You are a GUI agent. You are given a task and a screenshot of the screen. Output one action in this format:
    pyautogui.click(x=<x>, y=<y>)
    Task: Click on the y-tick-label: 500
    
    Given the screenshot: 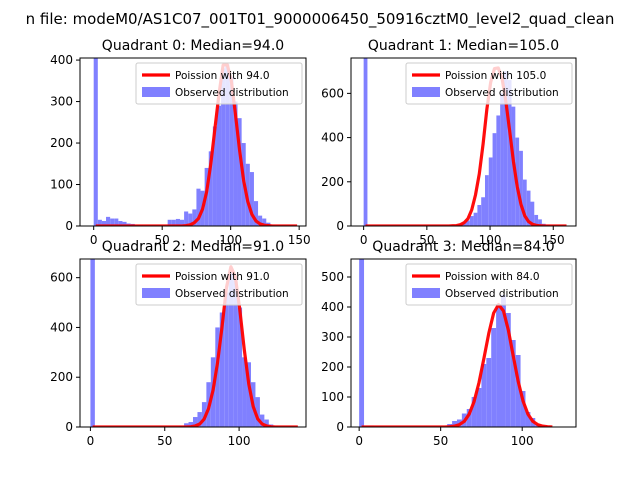 What is the action you would take?
    pyautogui.click(x=332, y=277)
    